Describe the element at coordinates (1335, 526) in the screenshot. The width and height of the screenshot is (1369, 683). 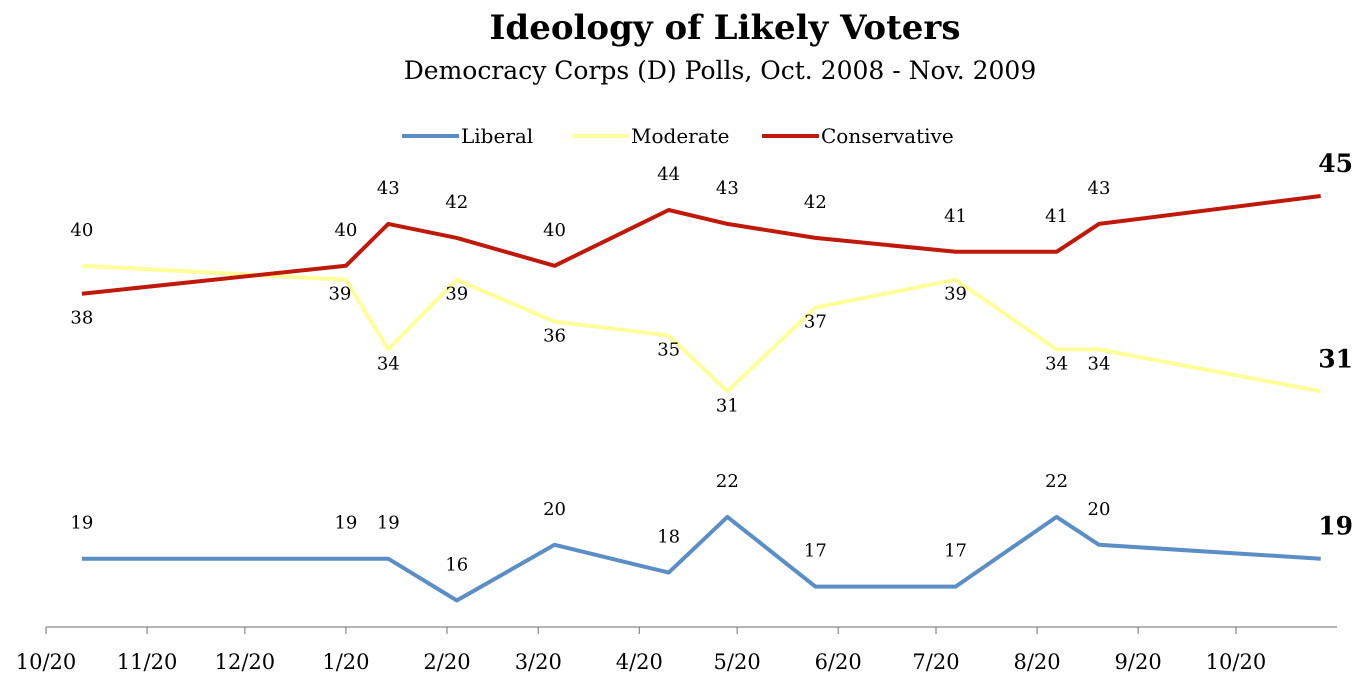
I see `end-label-liberal: 19` at that location.